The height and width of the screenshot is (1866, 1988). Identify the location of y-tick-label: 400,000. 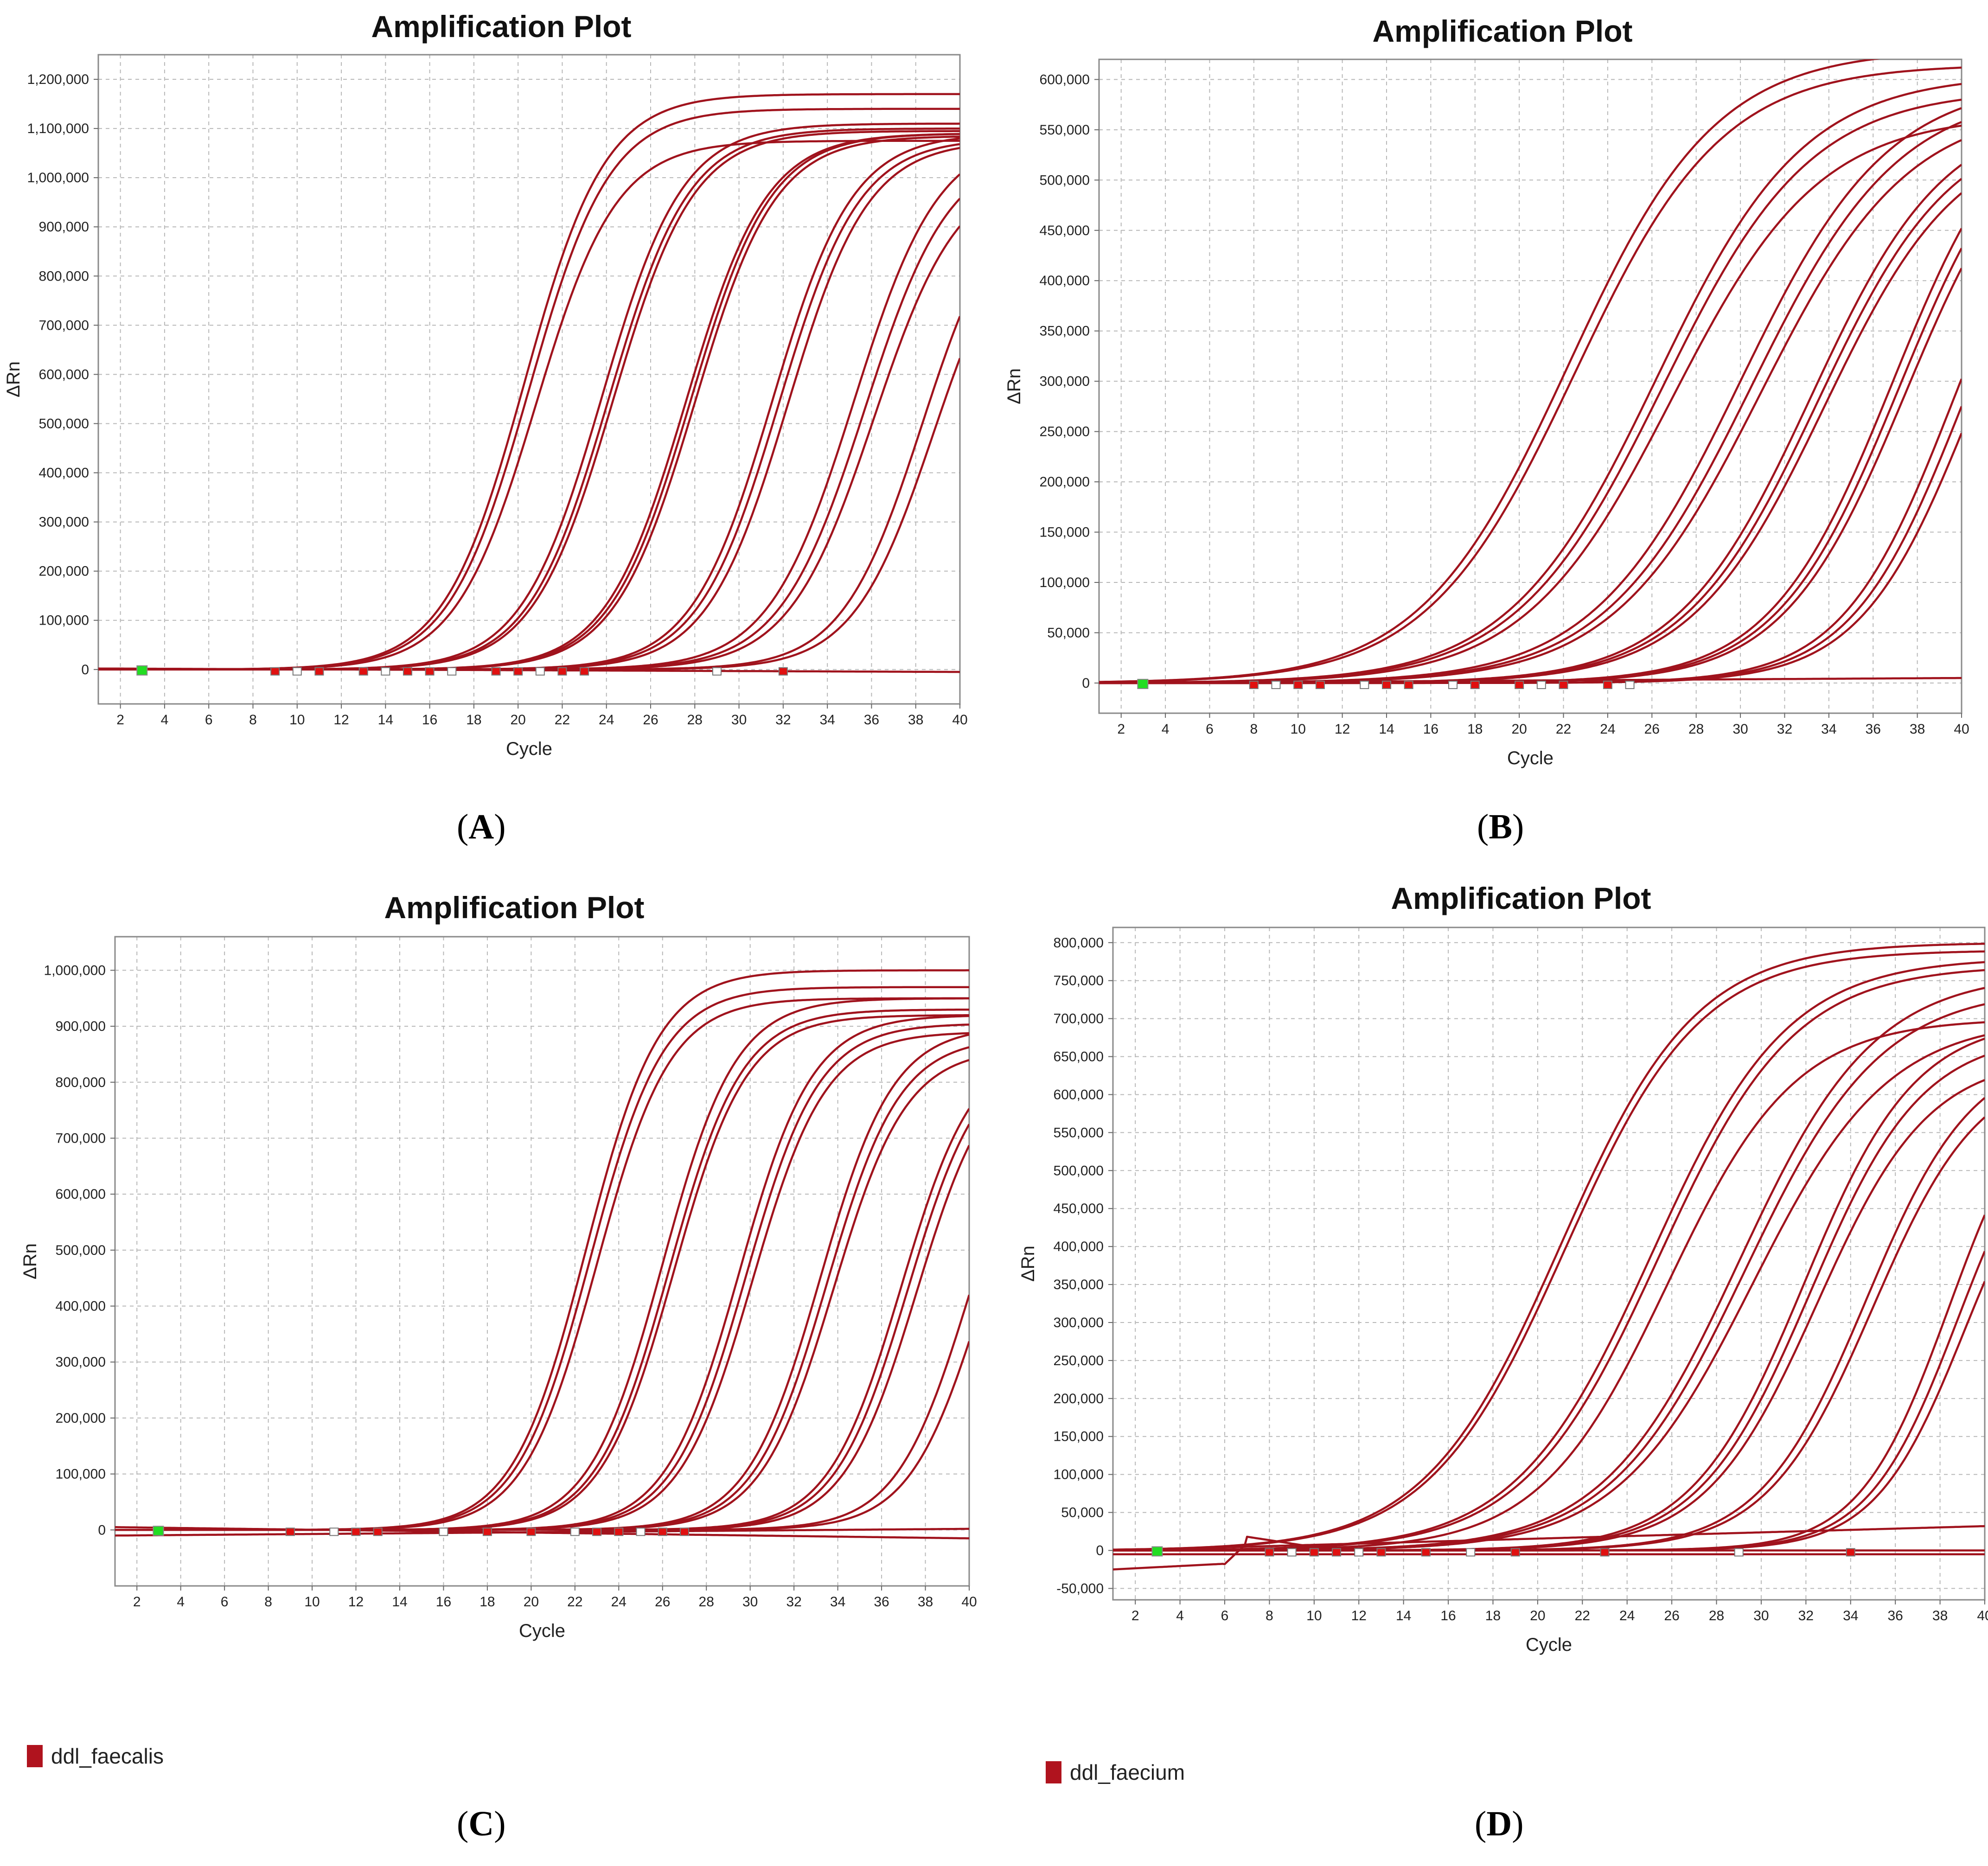
(64, 473).